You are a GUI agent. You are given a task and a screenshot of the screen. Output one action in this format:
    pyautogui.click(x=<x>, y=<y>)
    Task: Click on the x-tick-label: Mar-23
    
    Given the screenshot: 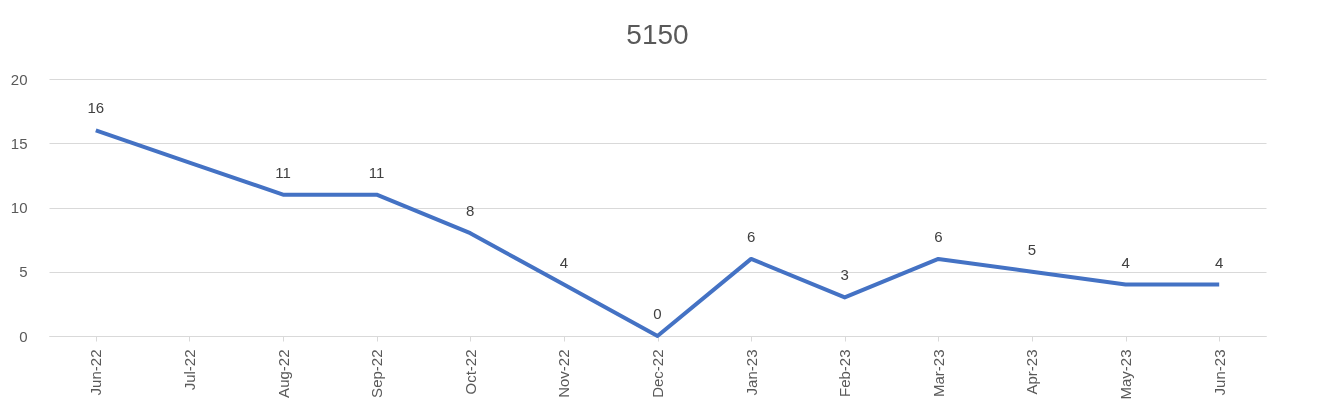 What is the action you would take?
    pyautogui.click(x=938, y=373)
    